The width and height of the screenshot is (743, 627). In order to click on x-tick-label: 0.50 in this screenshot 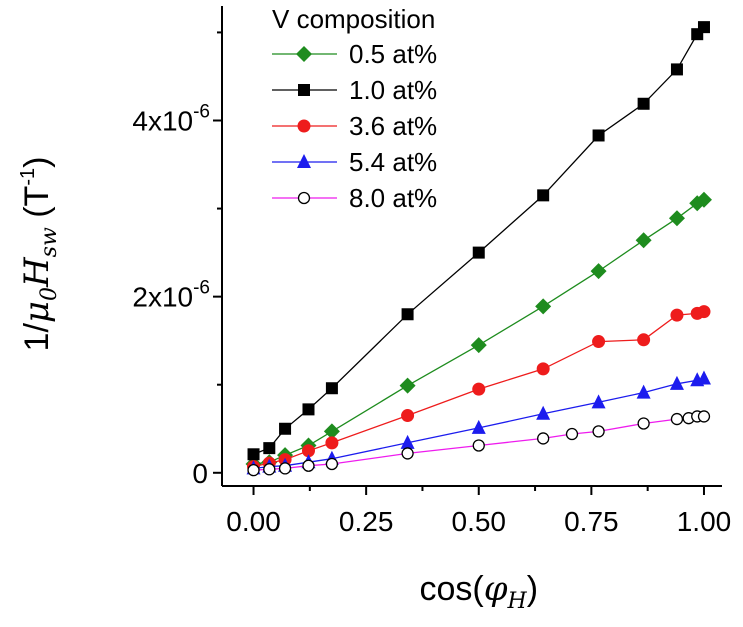, I will do `click(479, 521)`.